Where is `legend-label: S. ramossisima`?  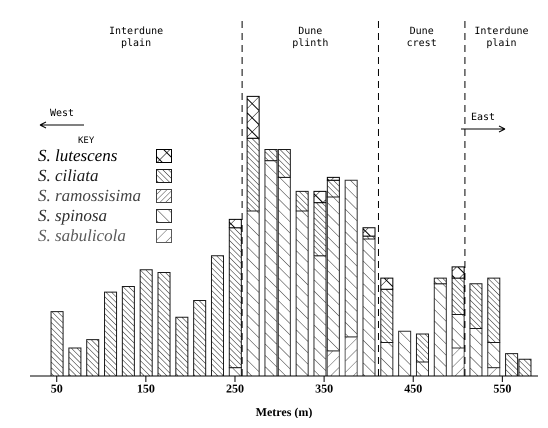 legend-label: S. ramossisima is located at coordinates (90, 196).